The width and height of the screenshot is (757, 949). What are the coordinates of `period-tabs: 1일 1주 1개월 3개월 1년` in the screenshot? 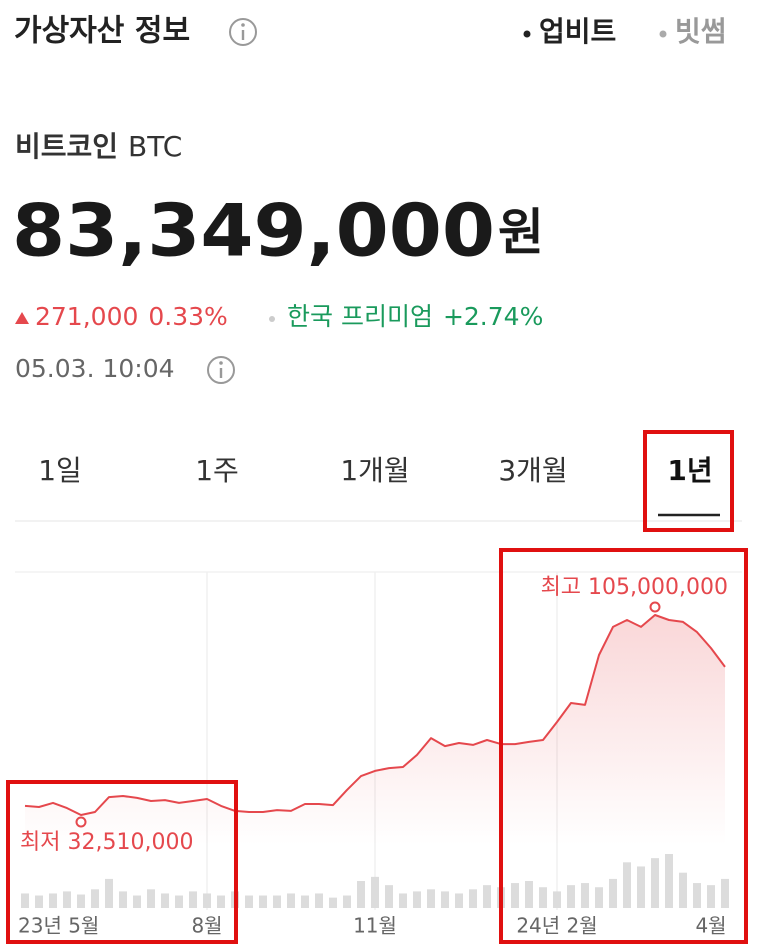 It's located at (379, 485).